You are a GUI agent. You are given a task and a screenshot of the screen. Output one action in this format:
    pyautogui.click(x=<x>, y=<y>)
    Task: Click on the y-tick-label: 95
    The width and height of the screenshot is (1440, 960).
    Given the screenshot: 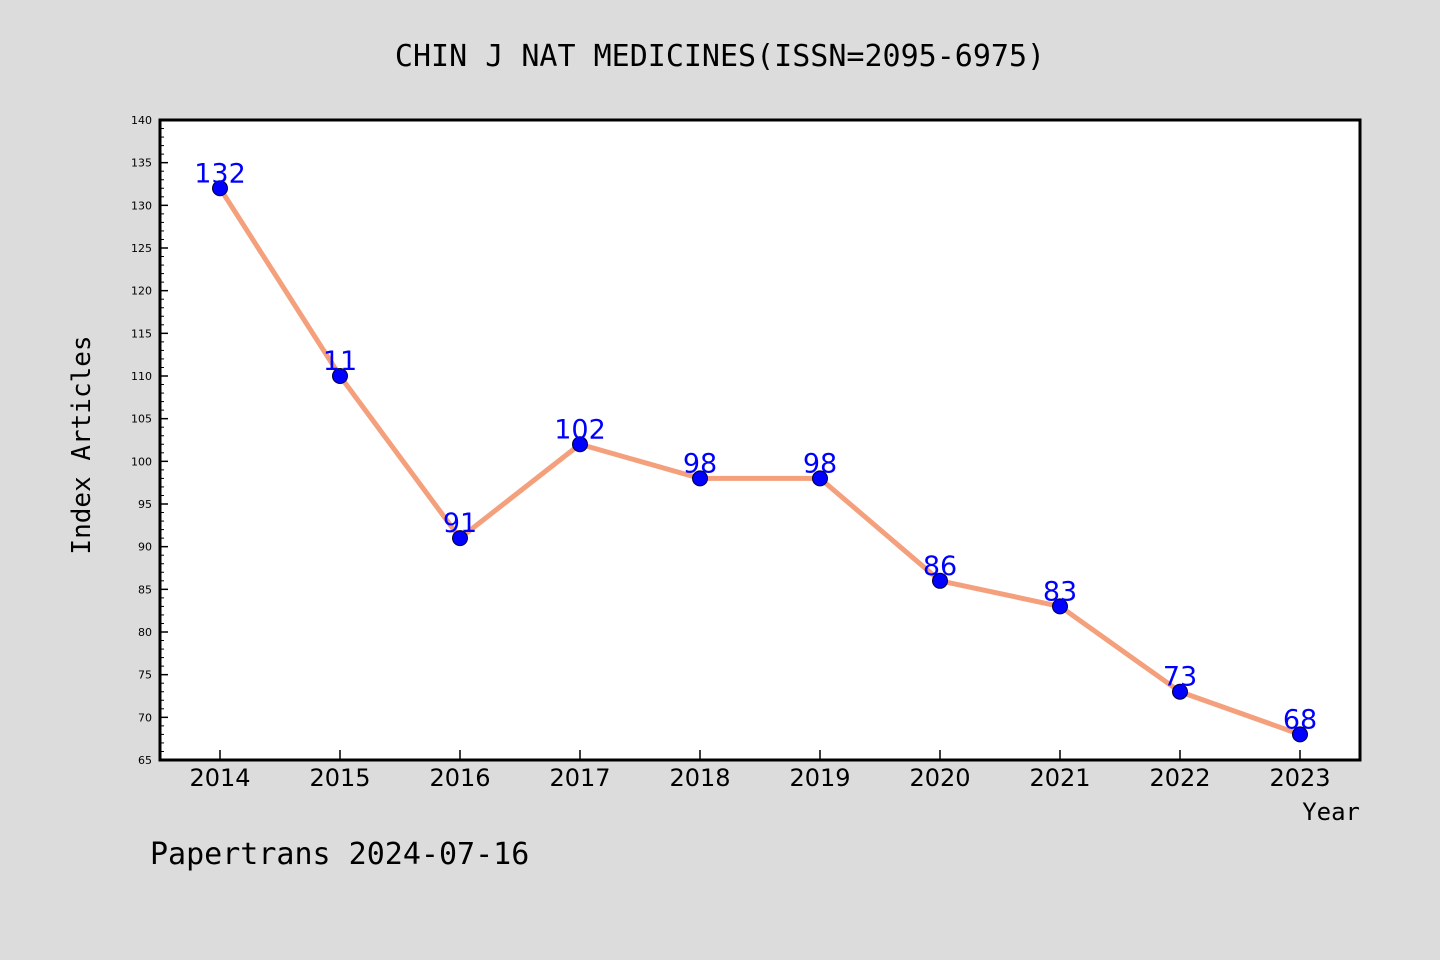 What is the action you would take?
    pyautogui.click(x=145, y=504)
    